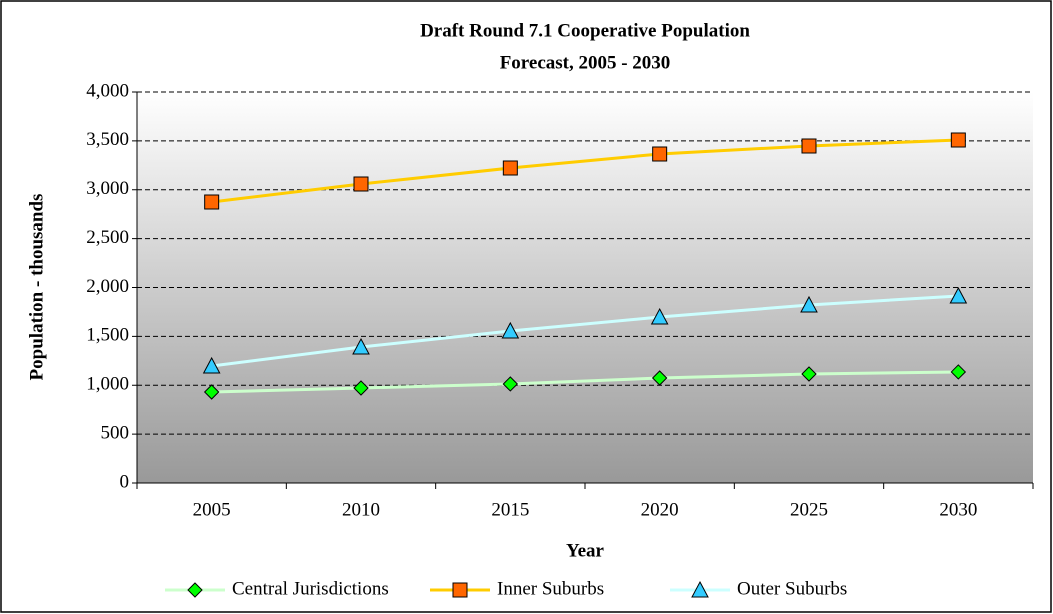  What do you see at coordinates (510, 509) in the screenshot?
I see `x-tick-label: 2015` at bounding box center [510, 509].